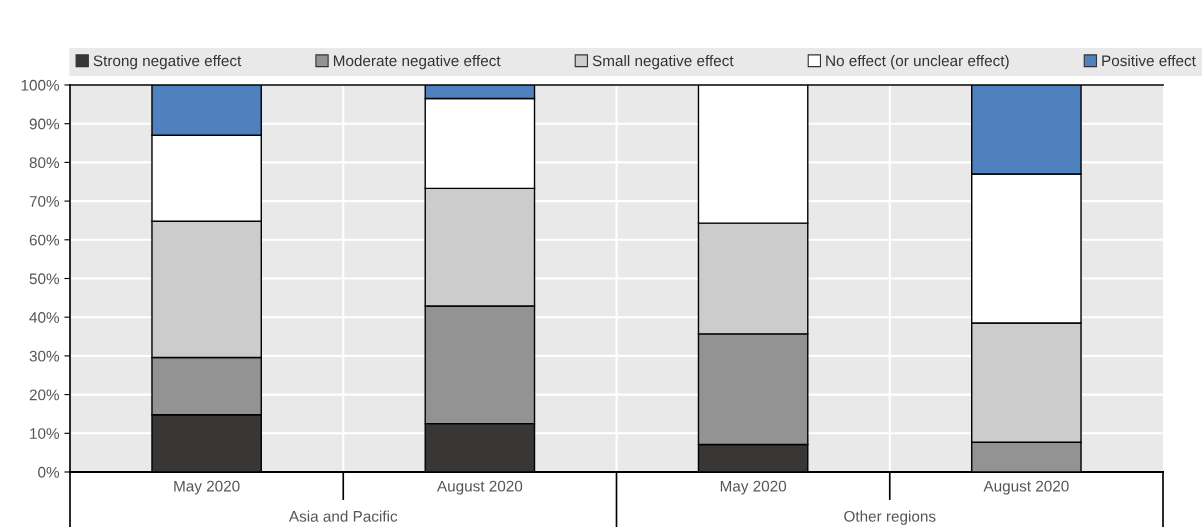 This screenshot has height=527, width=1202. What do you see at coordinates (44, 163) in the screenshot?
I see `y-tick-label: 80%` at bounding box center [44, 163].